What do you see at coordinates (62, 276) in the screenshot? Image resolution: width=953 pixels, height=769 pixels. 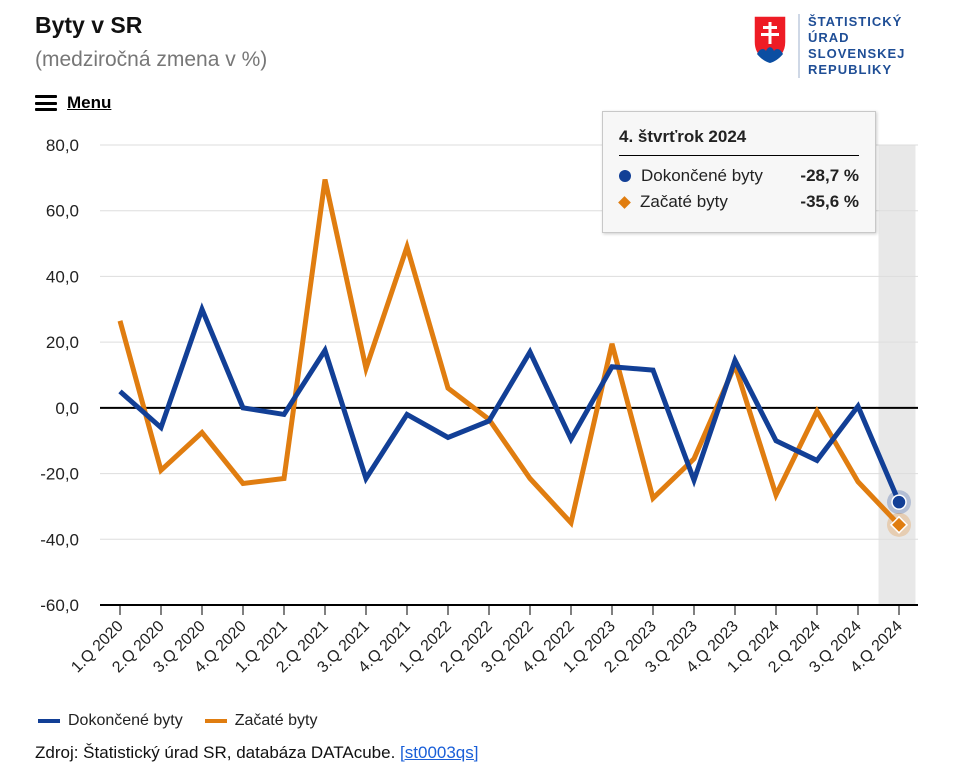 I see `y-tick-label: 40,0` at bounding box center [62, 276].